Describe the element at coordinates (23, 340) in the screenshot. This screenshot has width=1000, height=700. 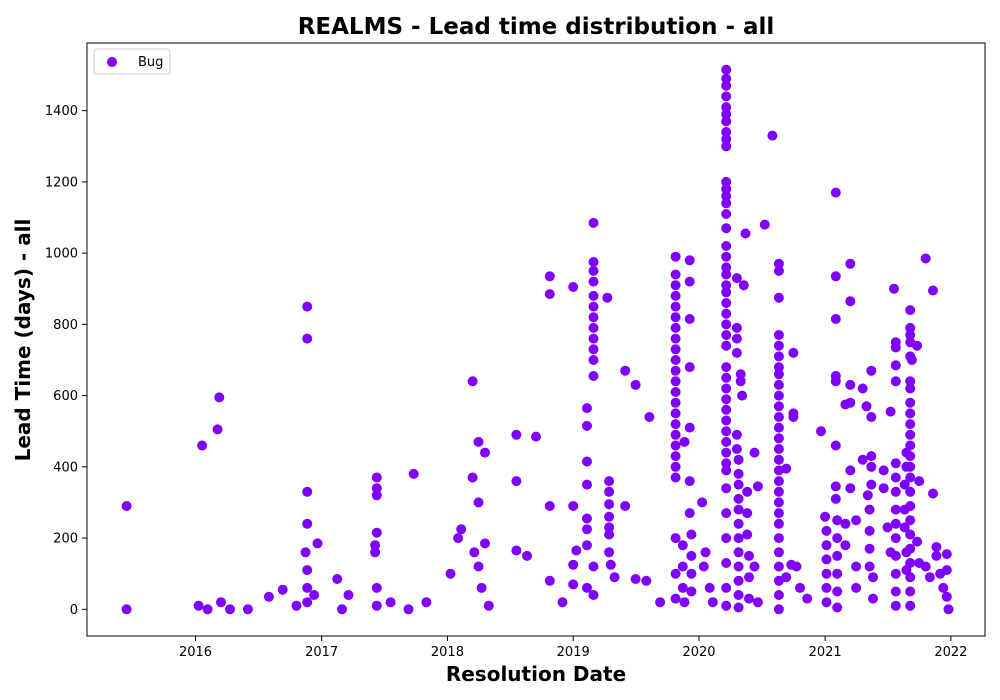
I see `y-axis-label: Lead Time (days) - all` at that location.